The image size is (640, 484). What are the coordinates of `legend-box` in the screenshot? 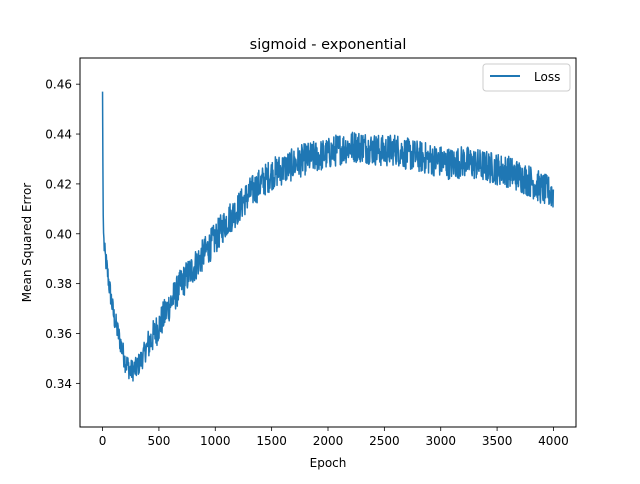 It's located at (526, 77).